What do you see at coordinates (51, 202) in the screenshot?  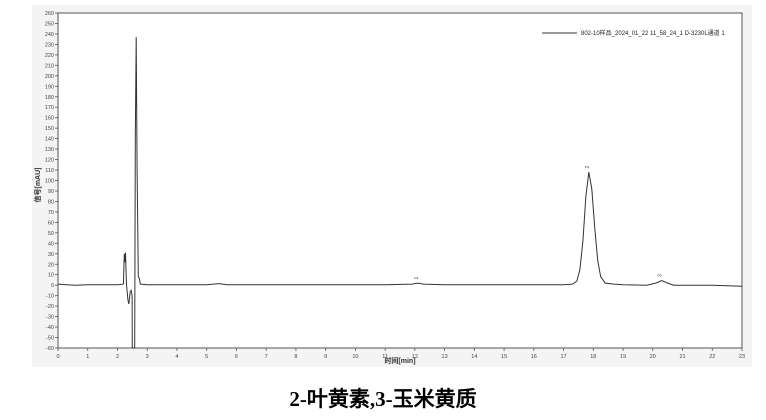 I see `y-tick-label: 80` at bounding box center [51, 202].